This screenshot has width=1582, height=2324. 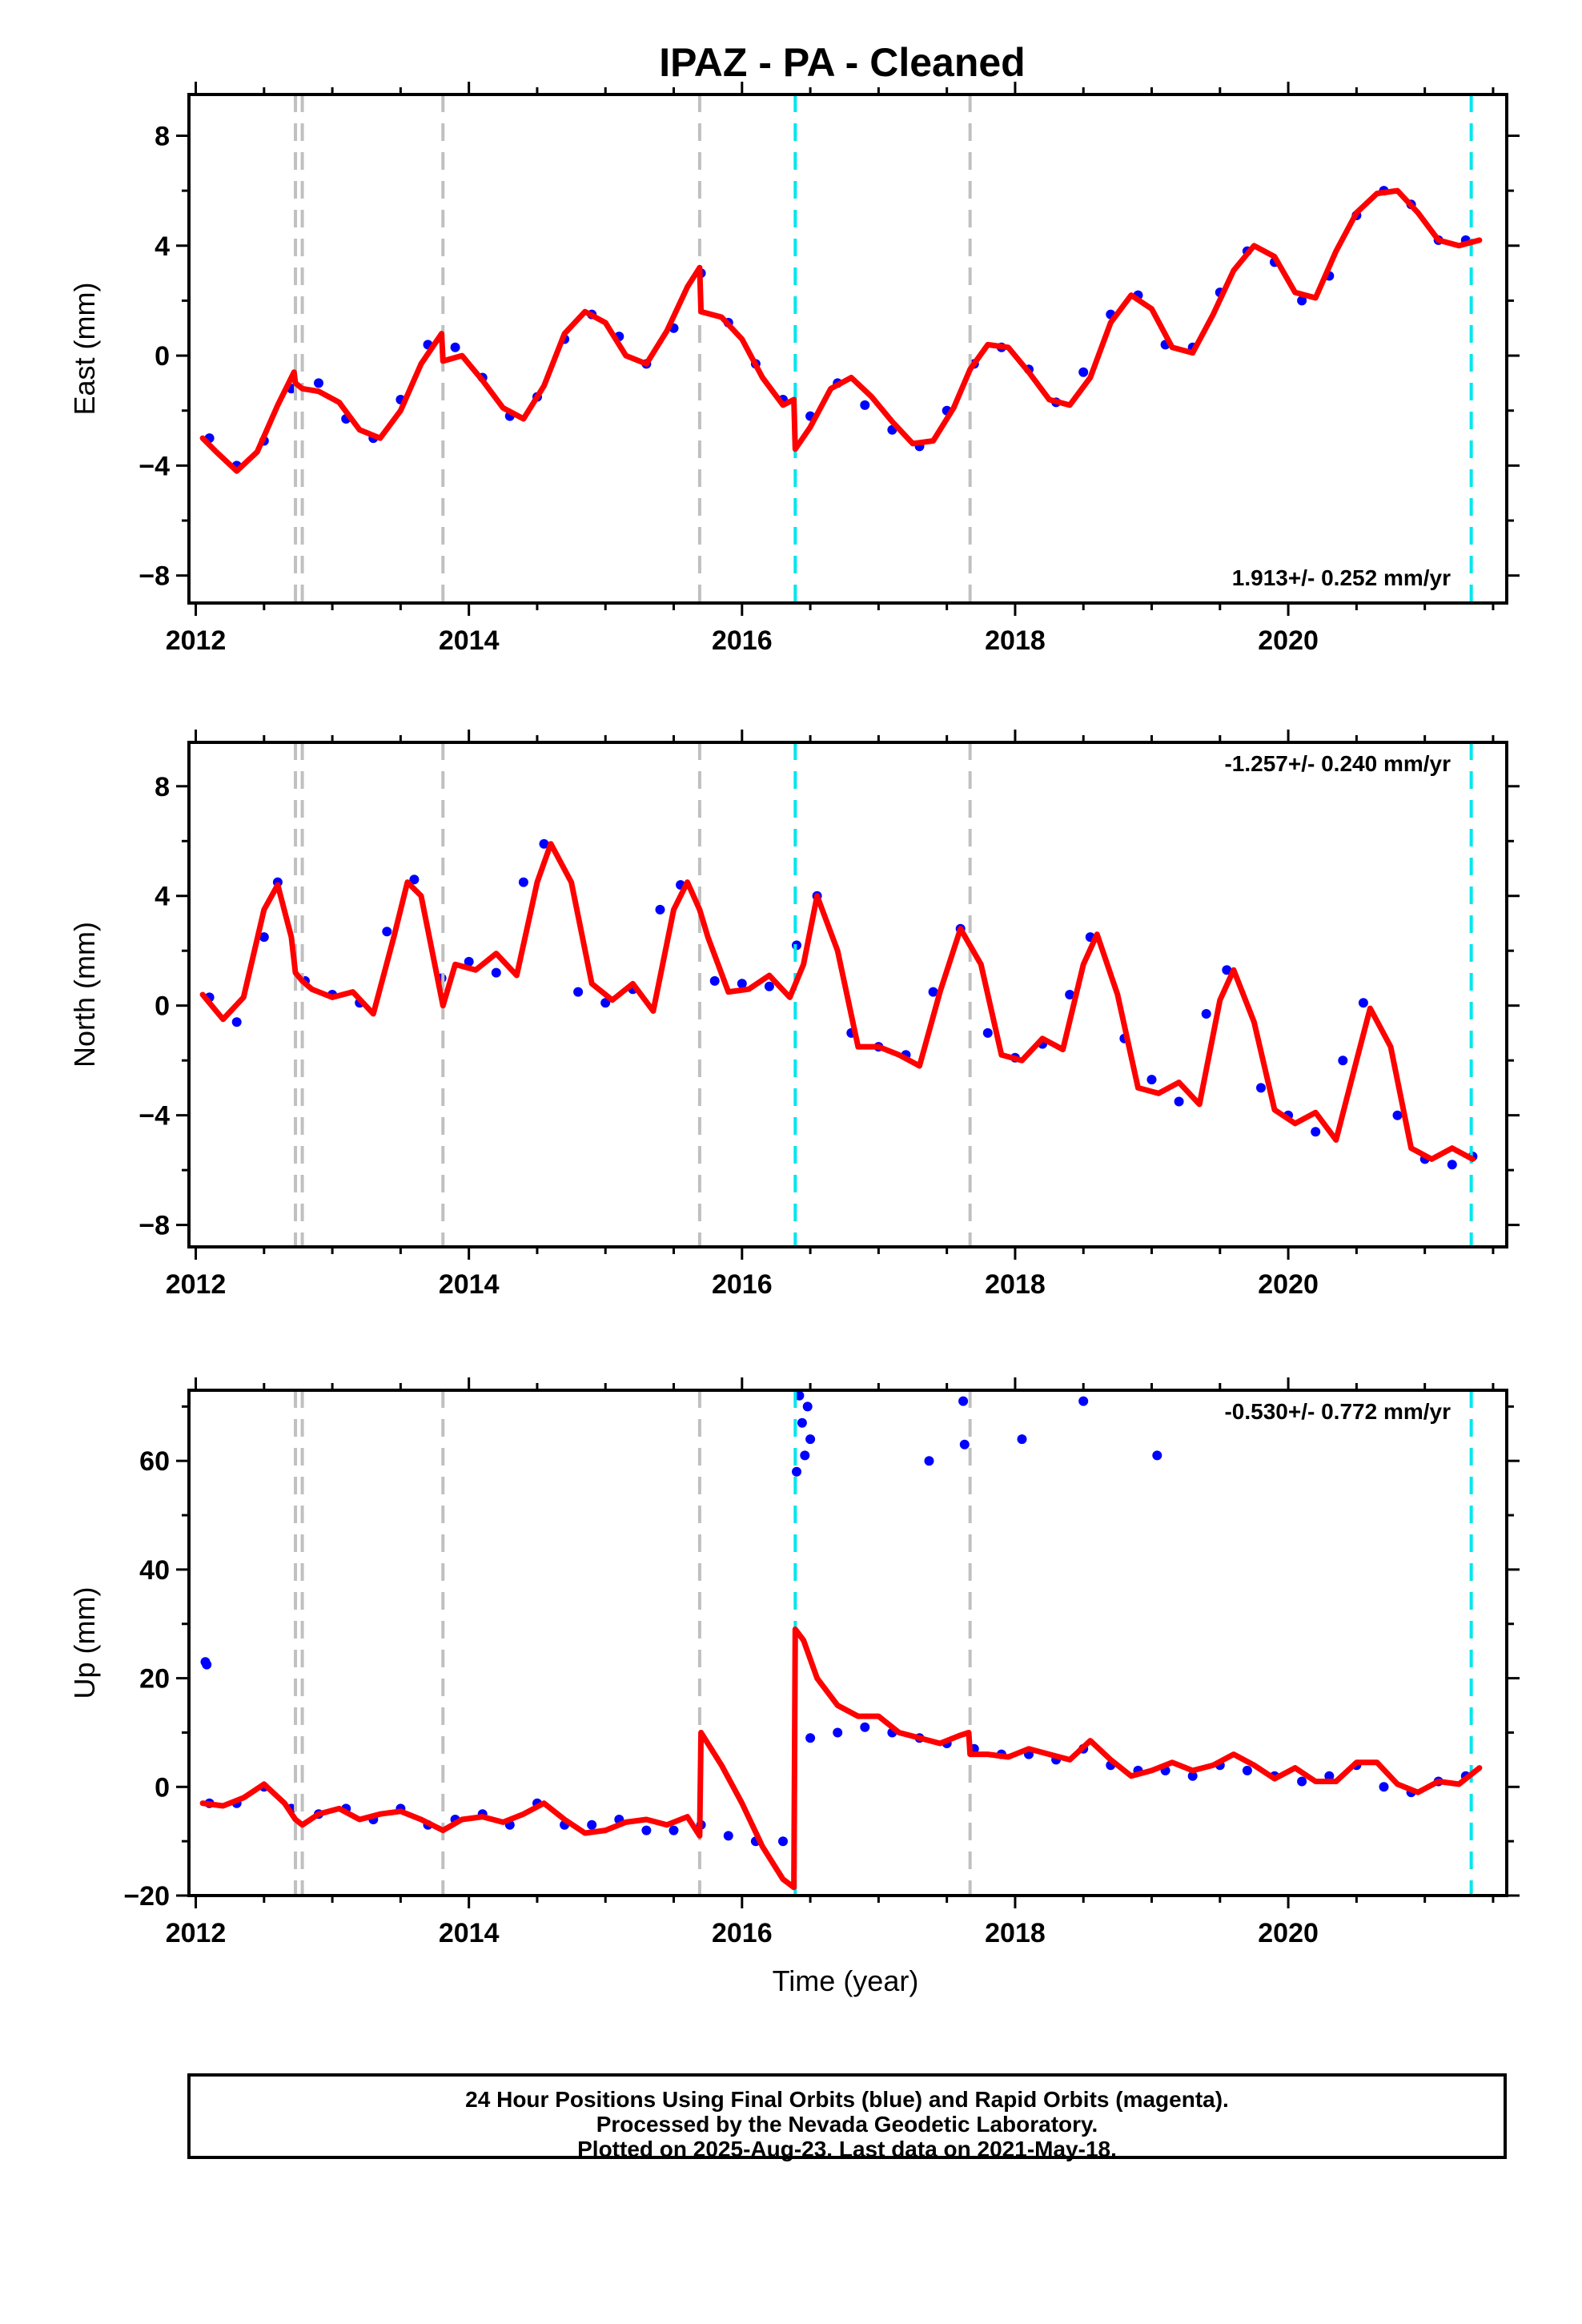 I want to click on rate-annotation: 1.913+/- 0.252 mm/yr, so click(x=1341, y=577).